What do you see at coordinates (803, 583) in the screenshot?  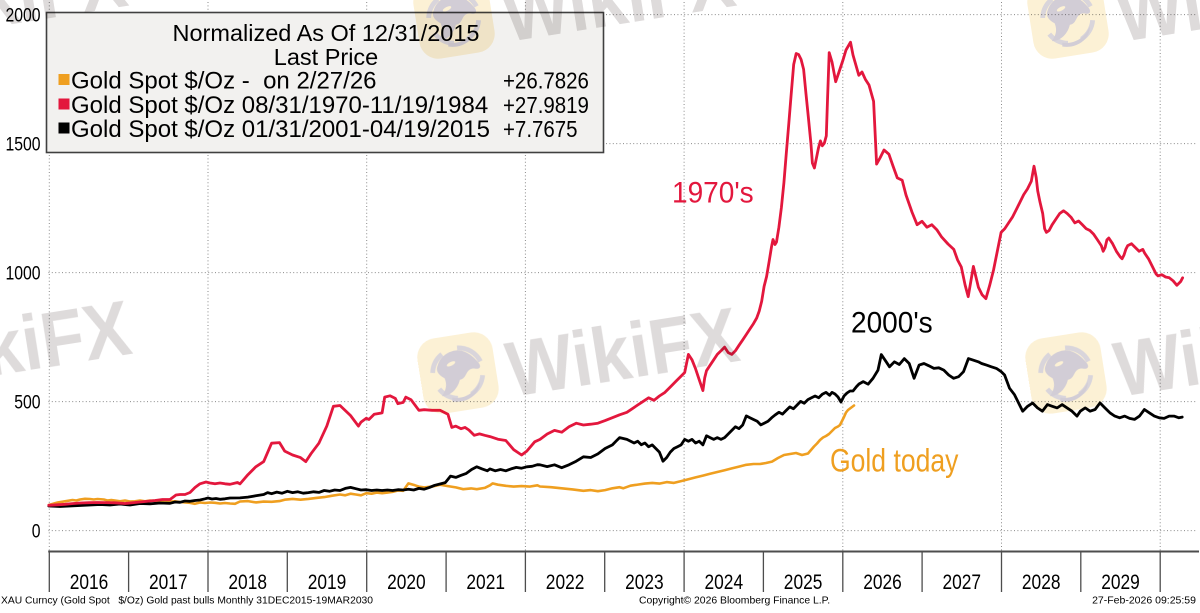 I see `svg-text: 2025` at bounding box center [803, 583].